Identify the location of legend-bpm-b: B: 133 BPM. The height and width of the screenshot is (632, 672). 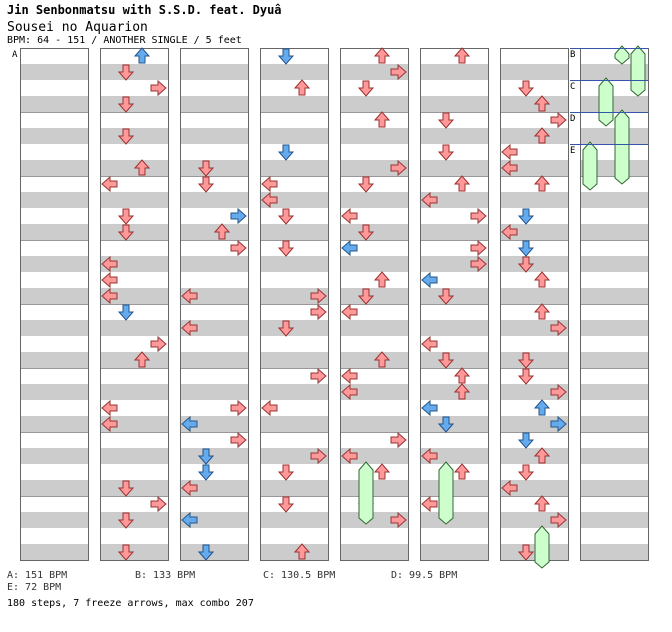
(165, 575).